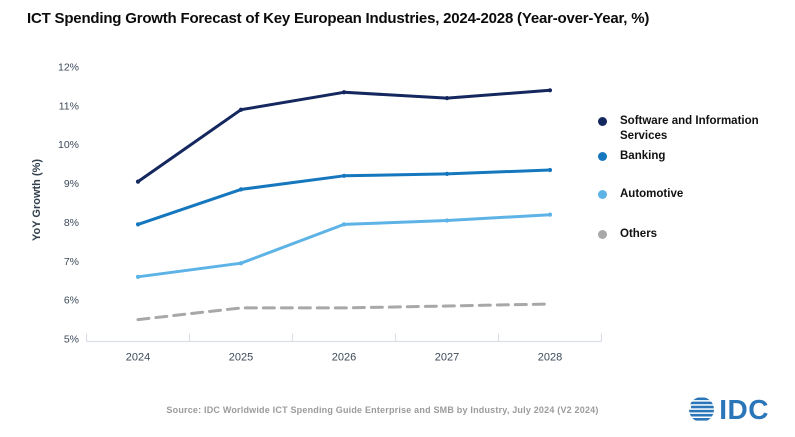  I want to click on data-point-automotive-2025, so click(241, 263).